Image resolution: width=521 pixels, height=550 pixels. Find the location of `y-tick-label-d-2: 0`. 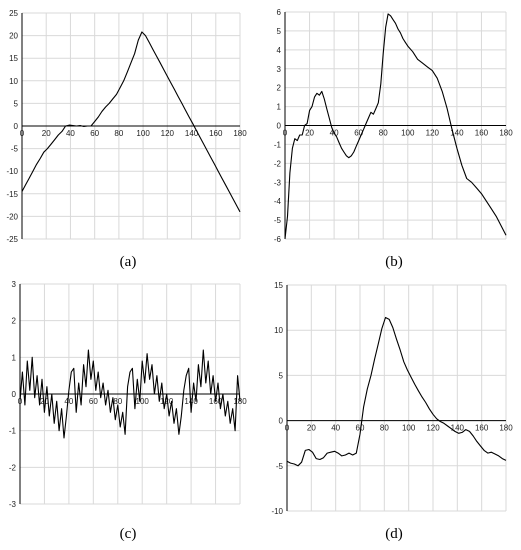

y-tick-label-d-2: 0 is located at coordinates (281, 421).